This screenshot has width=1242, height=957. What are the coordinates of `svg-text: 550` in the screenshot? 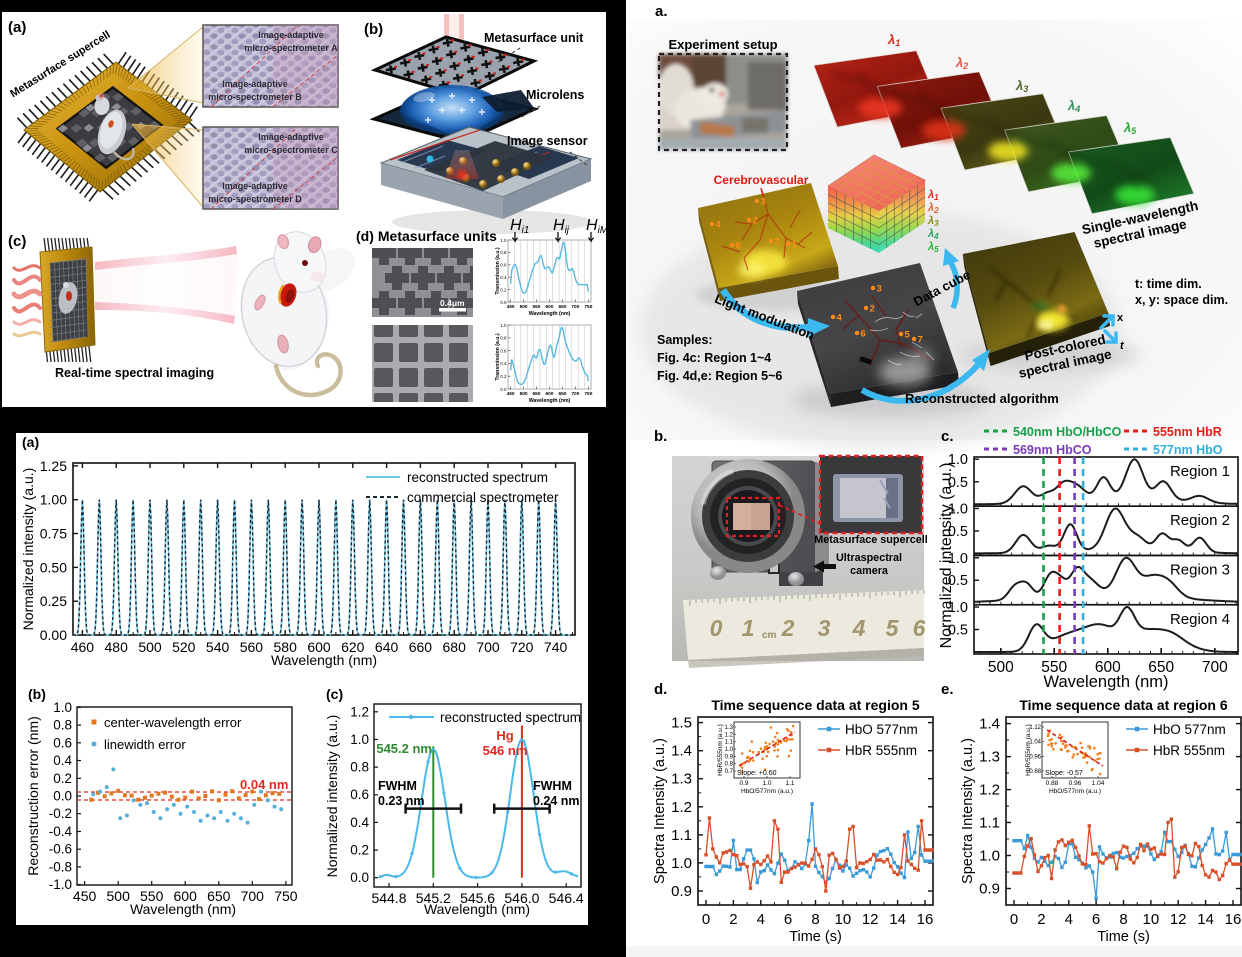 It's located at (536, 307).